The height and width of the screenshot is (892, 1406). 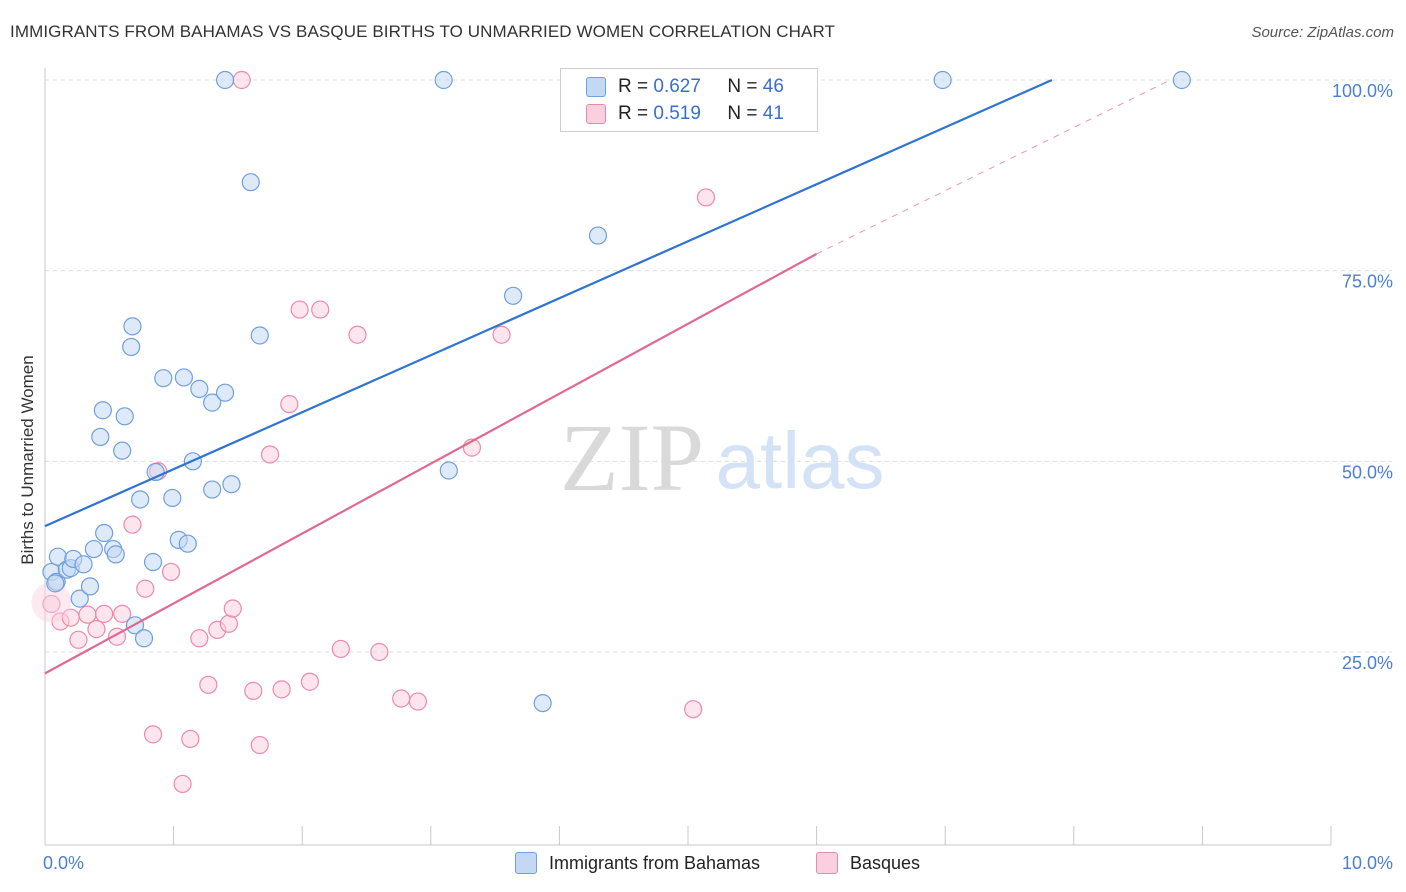 What do you see at coordinates (632, 457) in the screenshot?
I see `watermark-zip: ZIP` at bounding box center [632, 457].